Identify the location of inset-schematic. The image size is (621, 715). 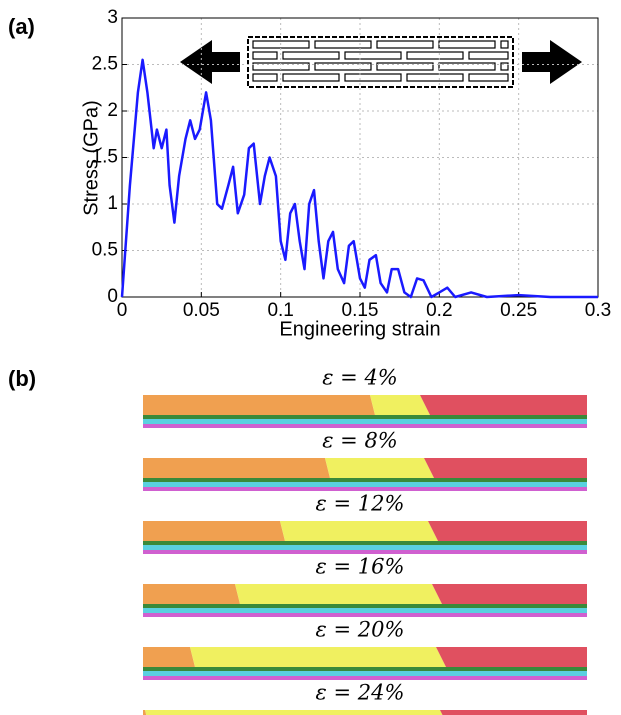
(381, 62).